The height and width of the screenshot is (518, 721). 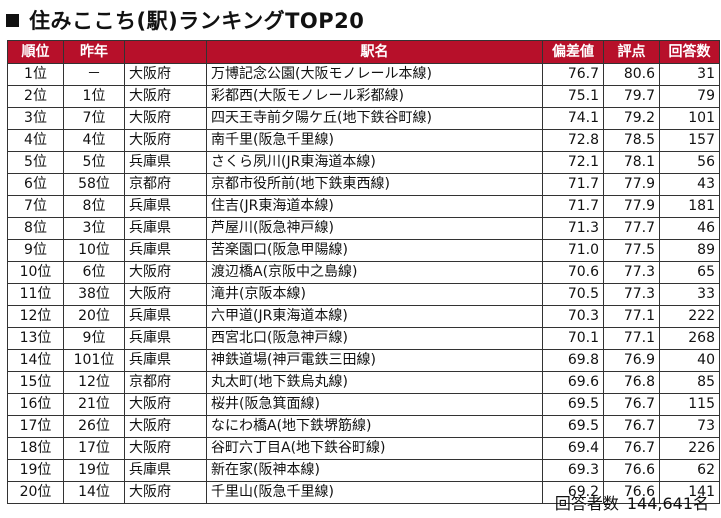 I want to click on table-row: 10位 6位 大阪府 渡辺橋A(京阪中之島線) 70.6 77.3 65, so click(x=363, y=272).